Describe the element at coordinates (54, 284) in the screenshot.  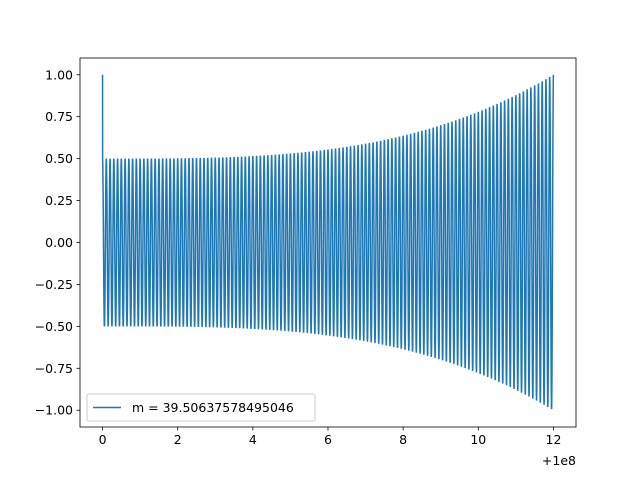
I see `y-tick-label: −0.25` at that location.